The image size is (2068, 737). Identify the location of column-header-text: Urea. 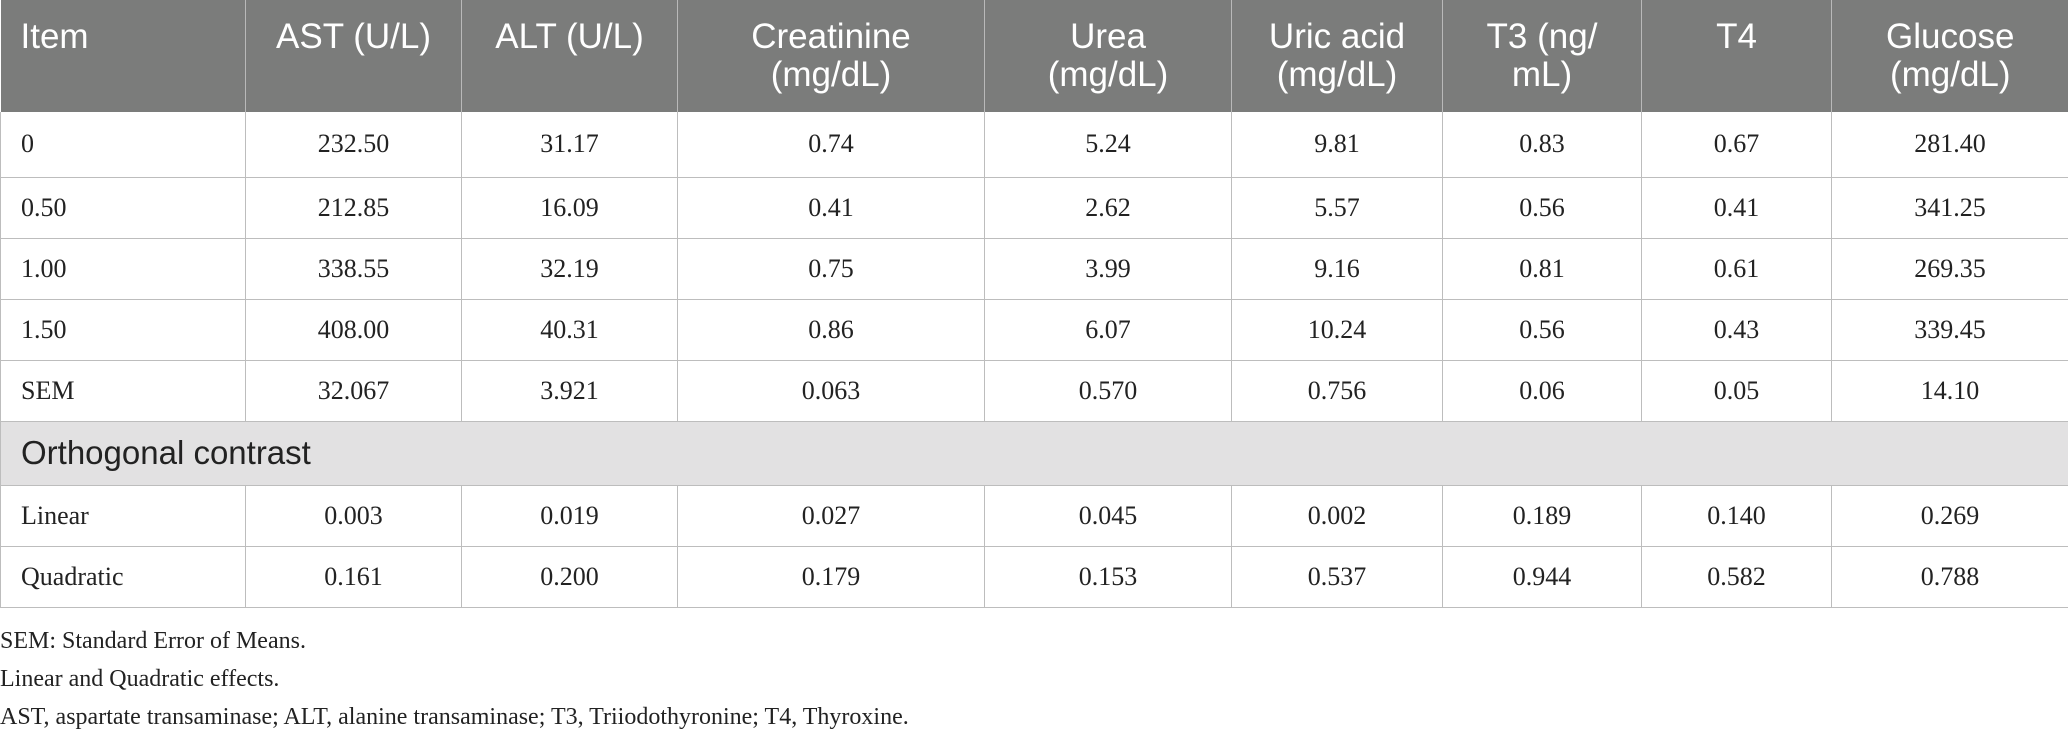
(1108, 36).